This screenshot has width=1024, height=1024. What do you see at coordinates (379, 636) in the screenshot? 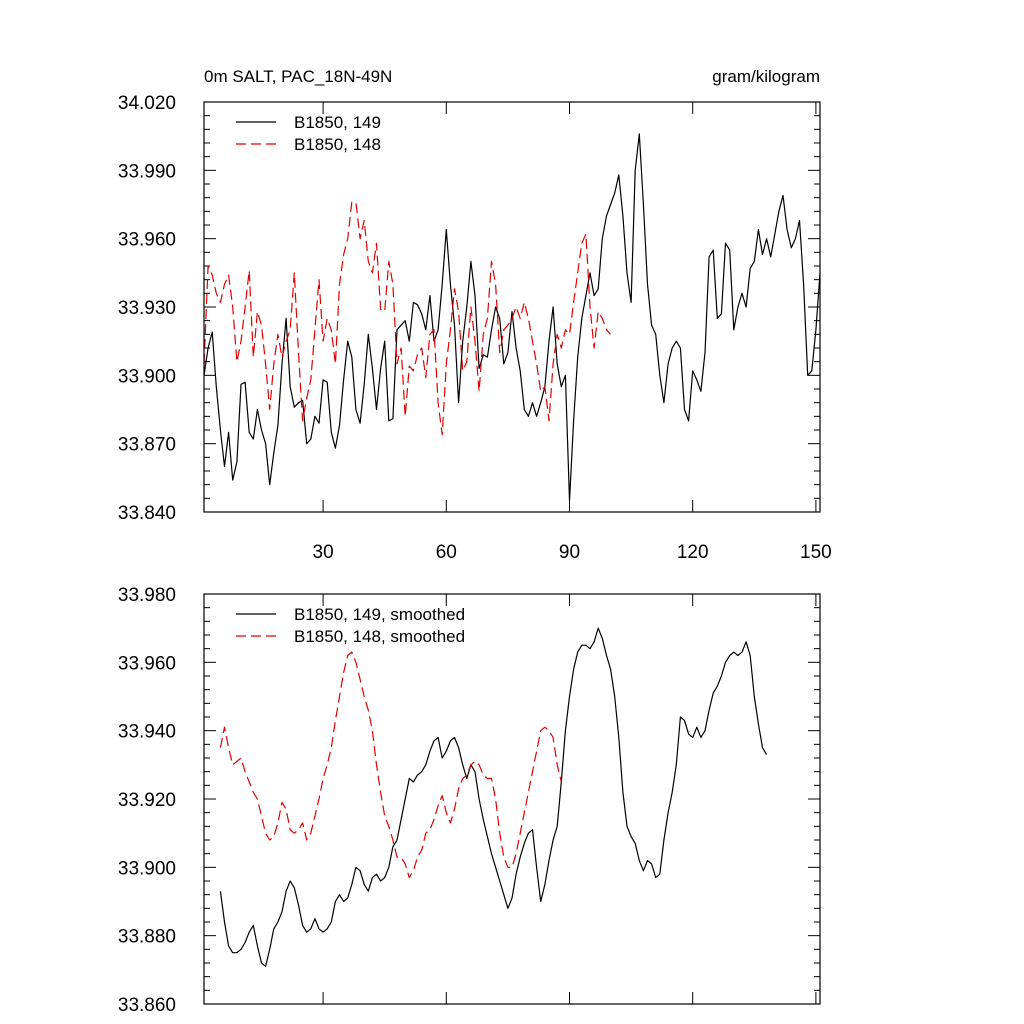
I see `legend-label-1: B1850, 148, smoothed` at bounding box center [379, 636].